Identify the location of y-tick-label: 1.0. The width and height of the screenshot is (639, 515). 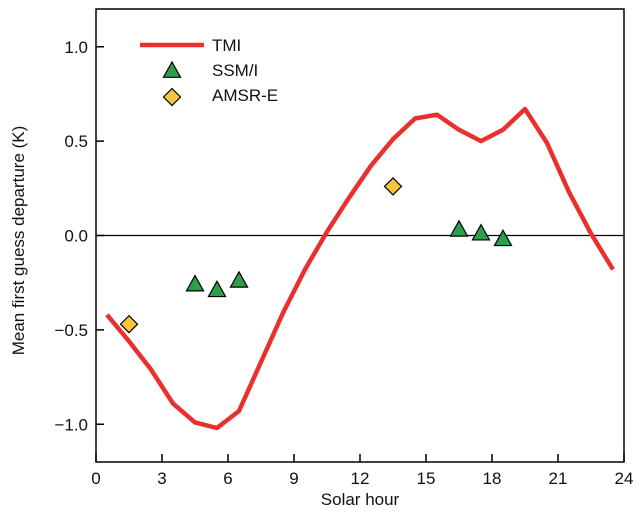
(76, 47).